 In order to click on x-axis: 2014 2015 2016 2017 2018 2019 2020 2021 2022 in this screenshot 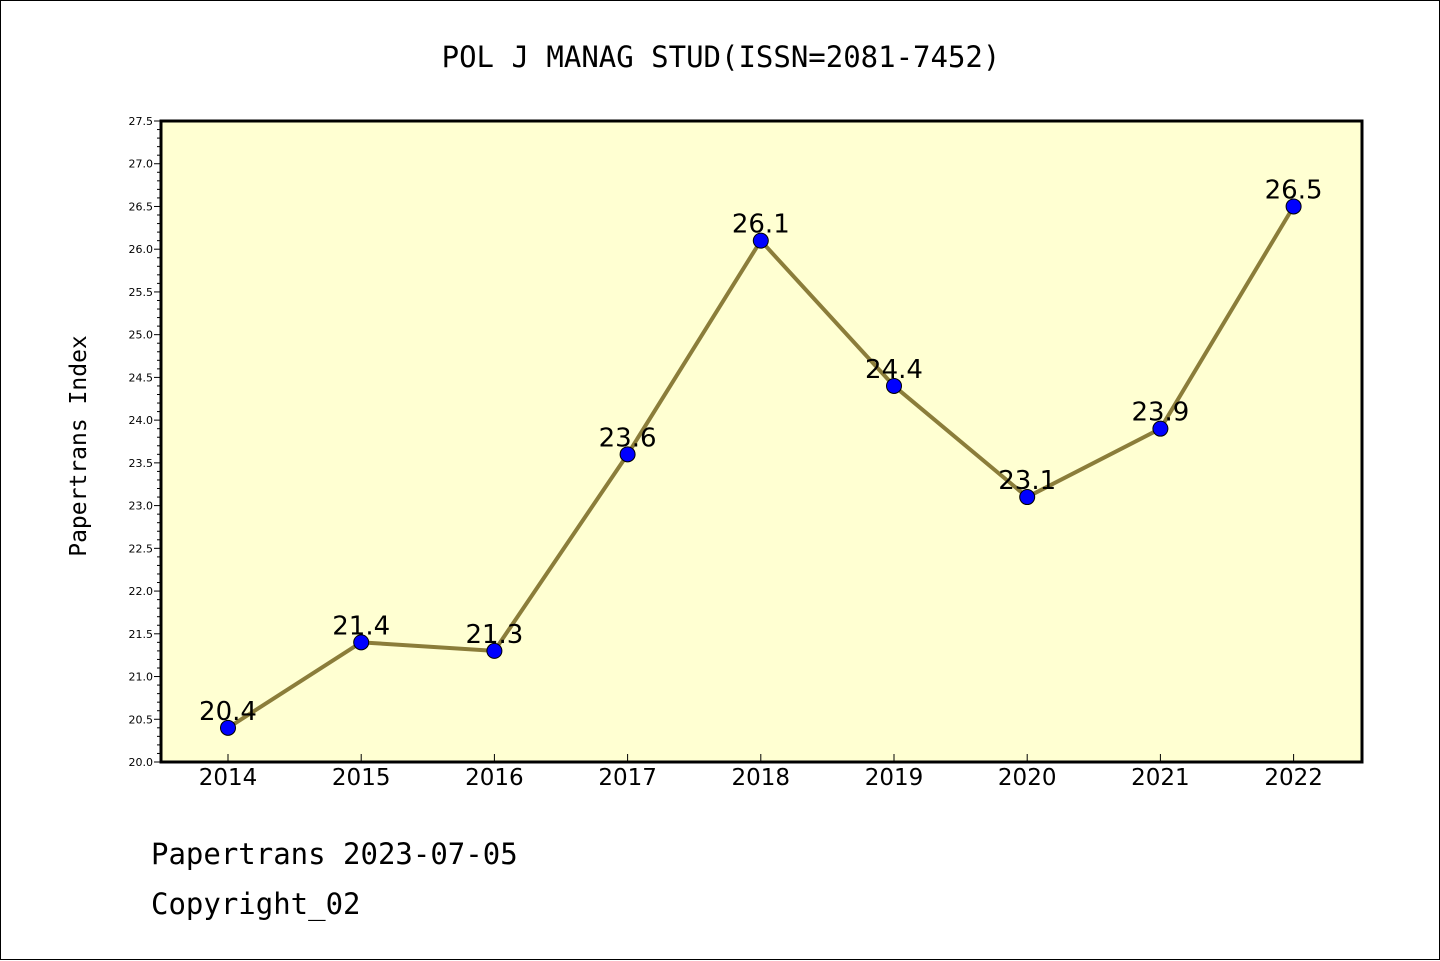, I will do `click(761, 772)`.